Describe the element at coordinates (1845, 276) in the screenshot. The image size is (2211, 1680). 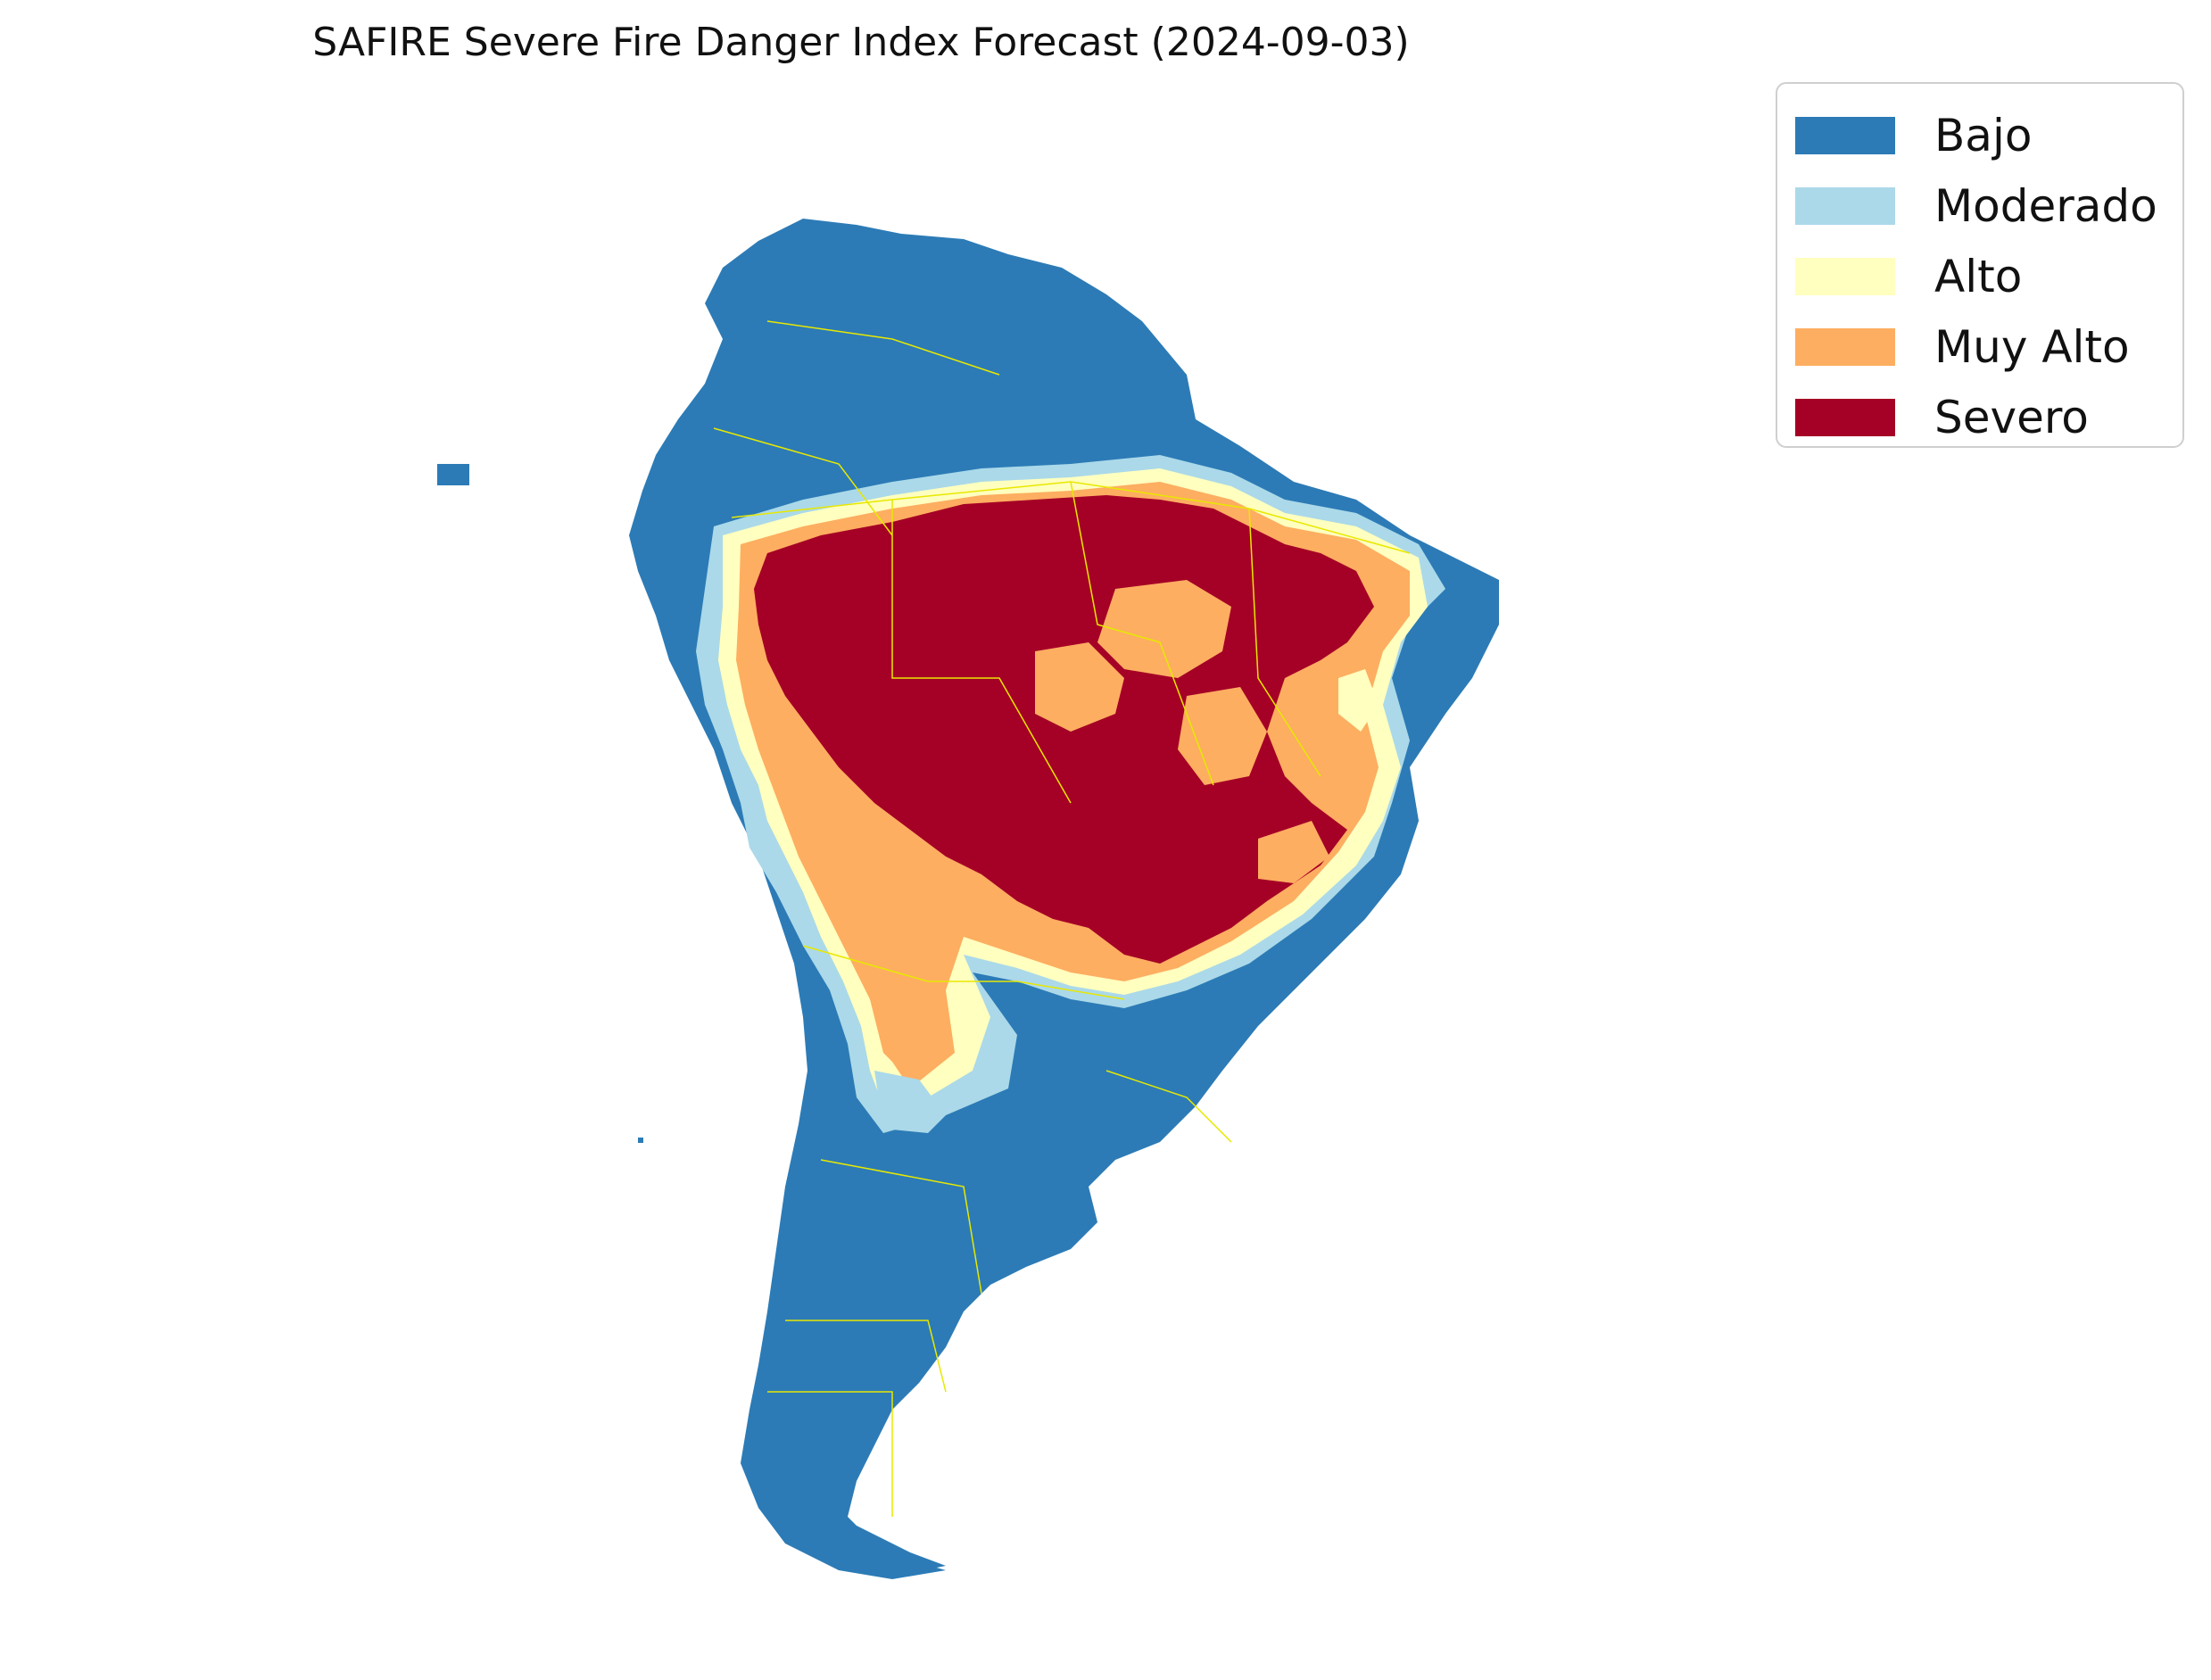
I see `legend-swatch-alto` at that location.